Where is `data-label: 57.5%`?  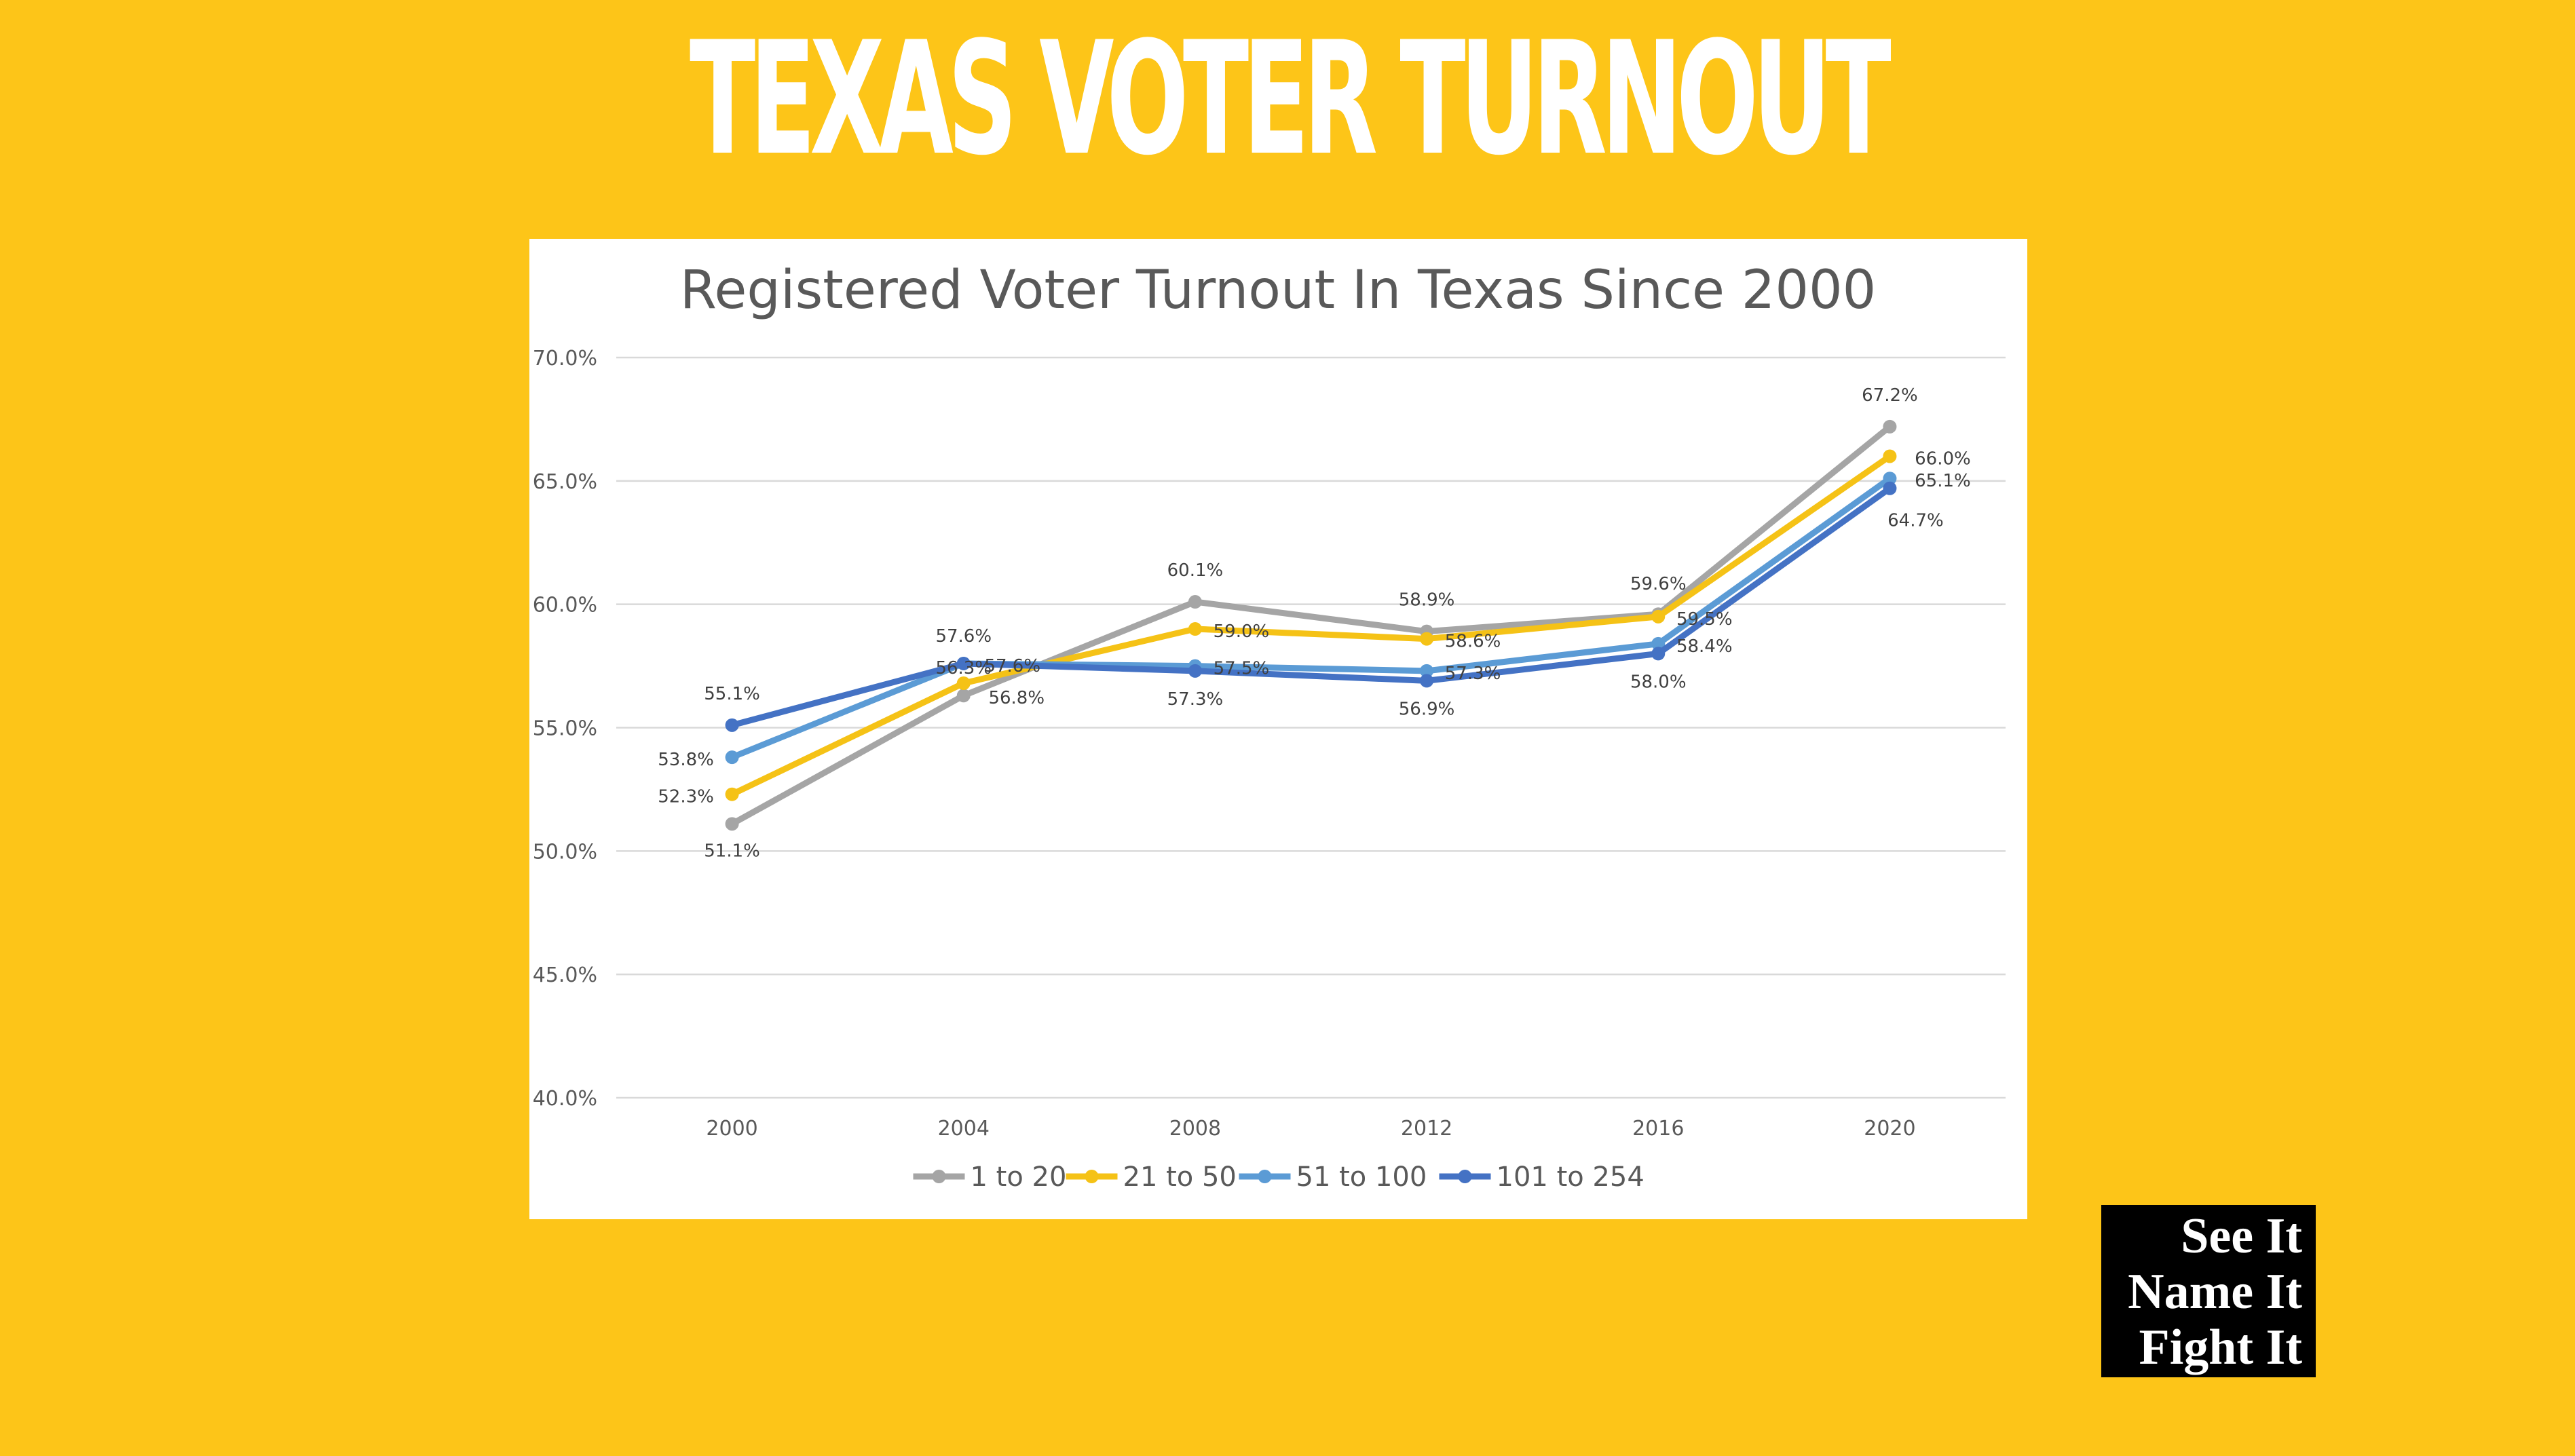
data-label: 57.5% is located at coordinates (1242, 669).